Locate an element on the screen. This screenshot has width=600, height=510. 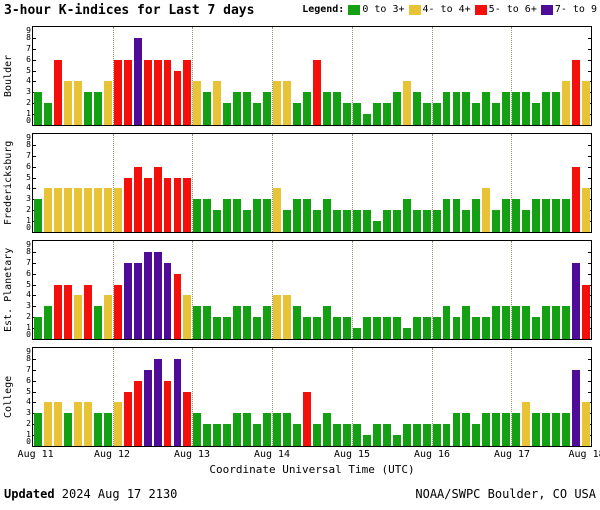
x-tick-label: Aug 14 is located at coordinates (272, 454).